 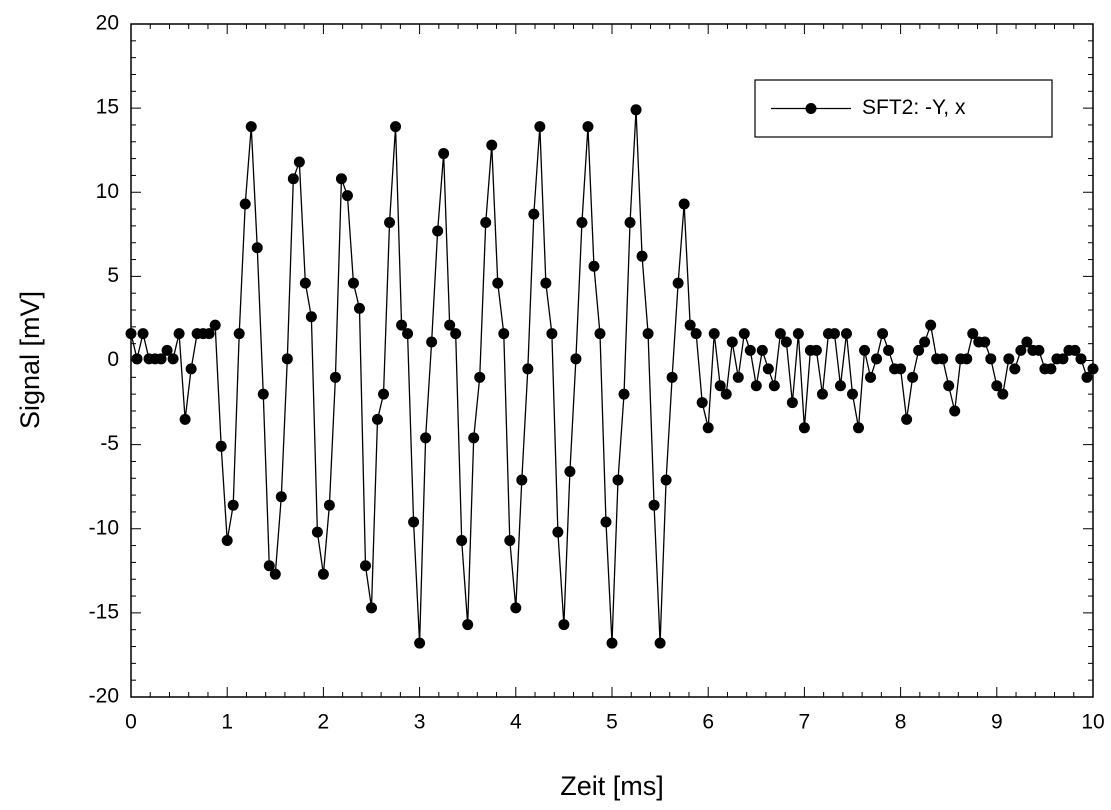 What do you see at coordinates (107, 107) in the screenshot?
I see `y-tick-label: 15` at bounding box center [107, 107].